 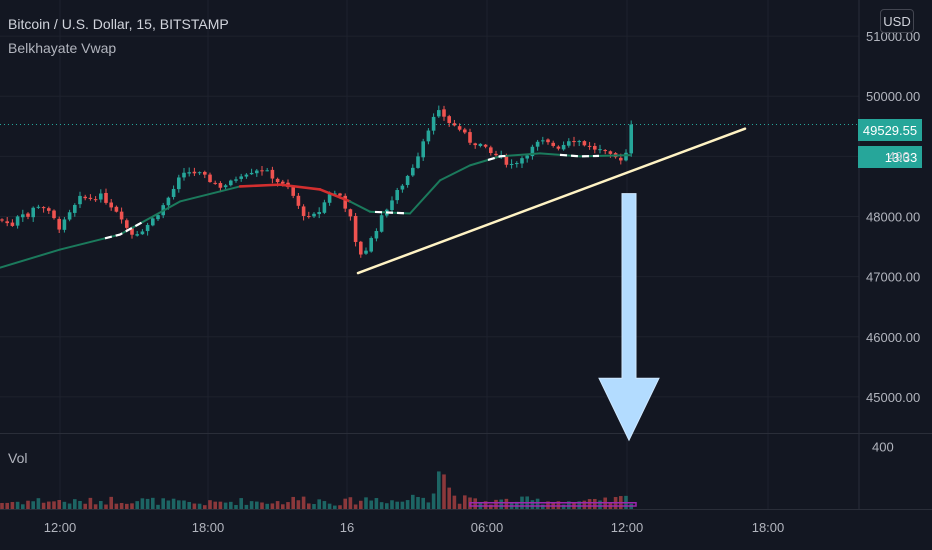 What do you see at coordinates (890, 130) in the screenshot?
I see `last-price-tag: 49529.55` at bounding box center [890, 130].